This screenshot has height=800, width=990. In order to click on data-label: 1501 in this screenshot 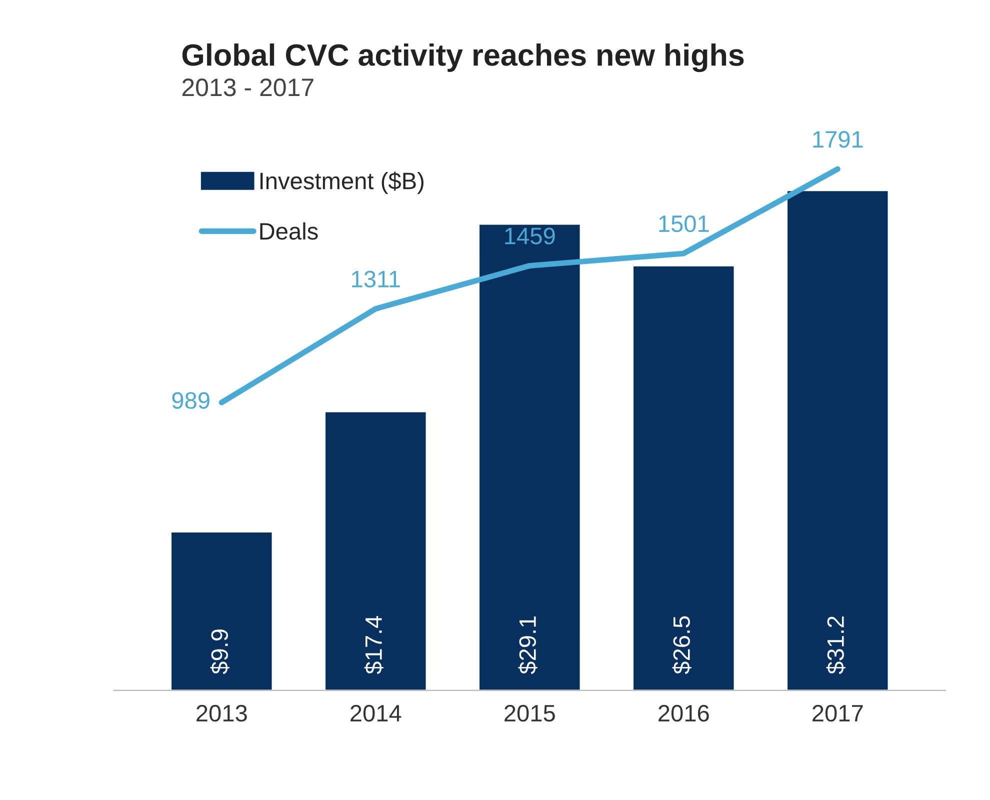, I will do `click(684, 223)`.